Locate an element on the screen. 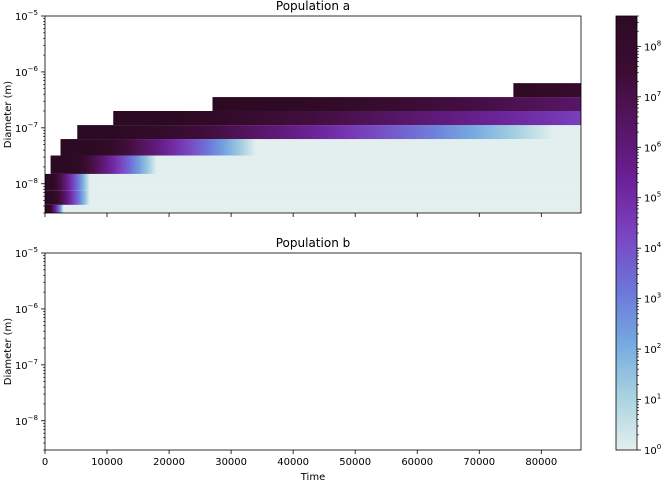  x-tick-label: 60000 is located at coordinates (417, 462).